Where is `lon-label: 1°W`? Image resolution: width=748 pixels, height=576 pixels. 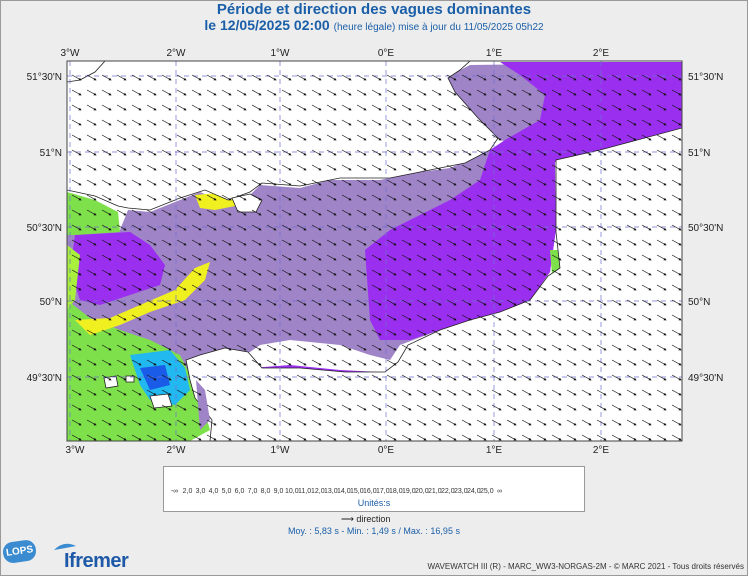
lon-label: 1°W is located at coordinates (281, 53).